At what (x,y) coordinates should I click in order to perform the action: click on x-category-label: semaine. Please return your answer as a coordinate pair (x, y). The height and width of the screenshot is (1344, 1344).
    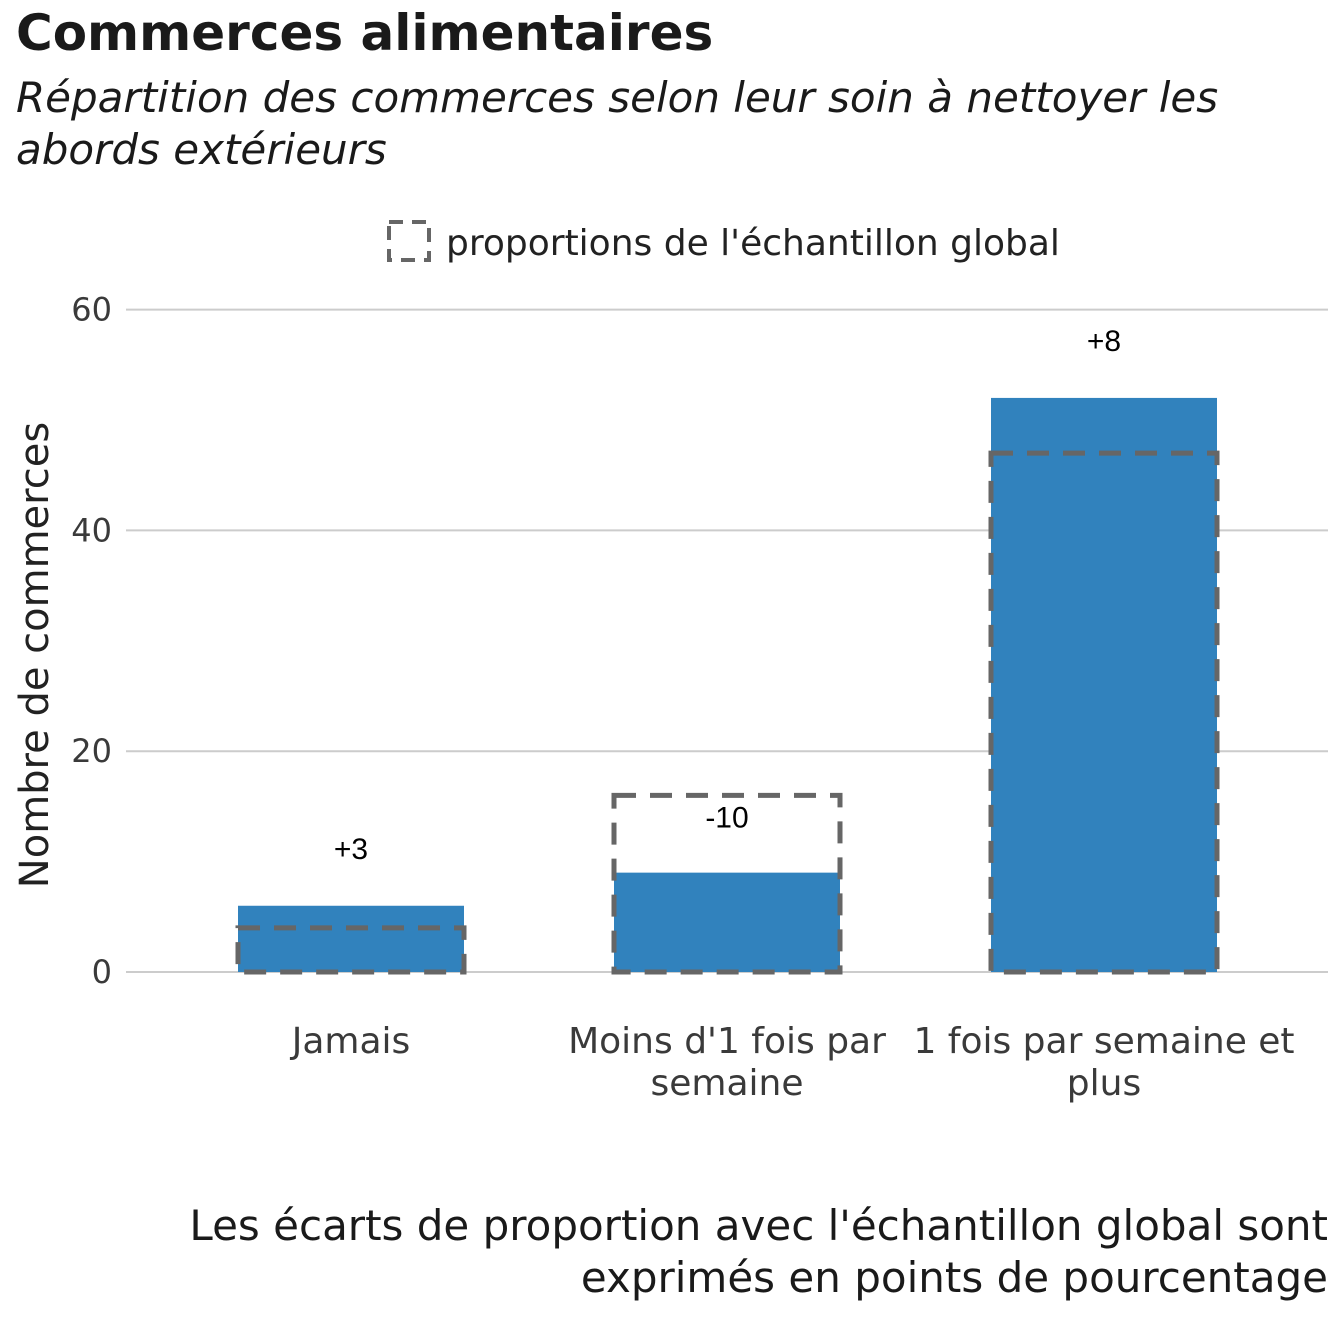
    Looking at the image, I should click on (727, 1083).